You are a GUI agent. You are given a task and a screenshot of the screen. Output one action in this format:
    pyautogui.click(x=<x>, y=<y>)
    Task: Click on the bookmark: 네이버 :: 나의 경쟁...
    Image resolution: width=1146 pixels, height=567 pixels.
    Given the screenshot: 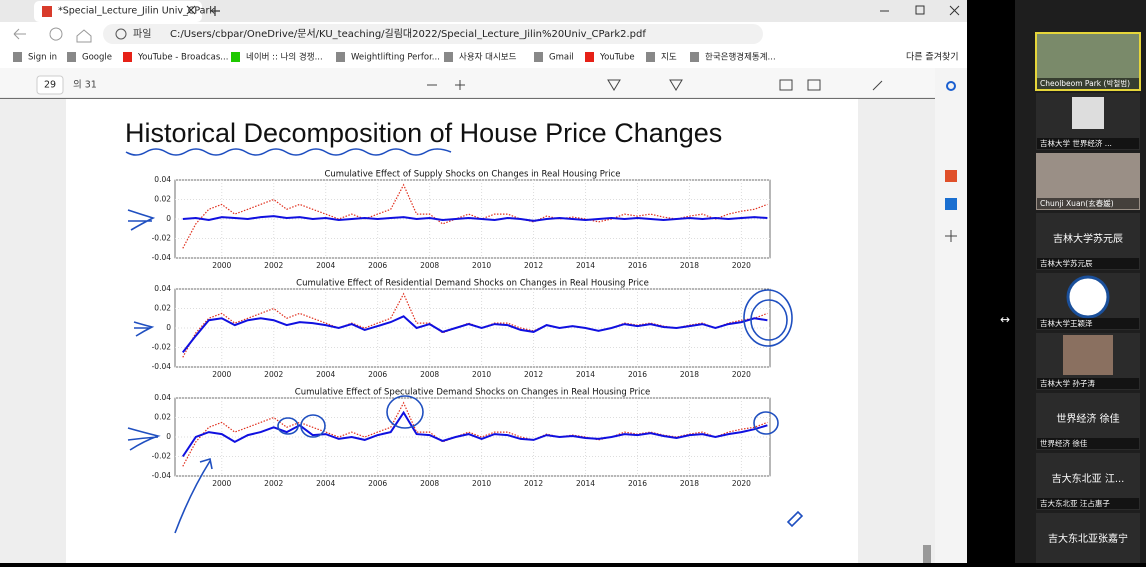 What is the action you would take?
    pyautogui.click(x=284, y=57)
    